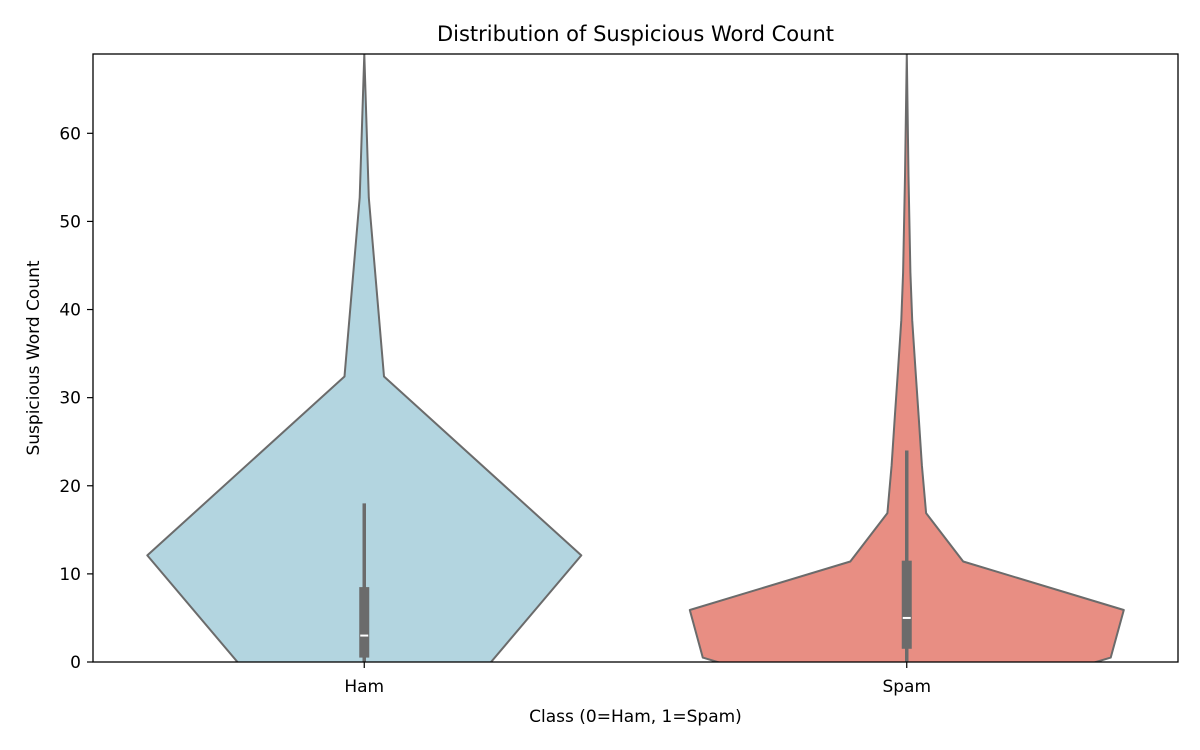 The image size is (1200, 750). I want to click on x-tick-label-ham: Ham, so click(364, 687).